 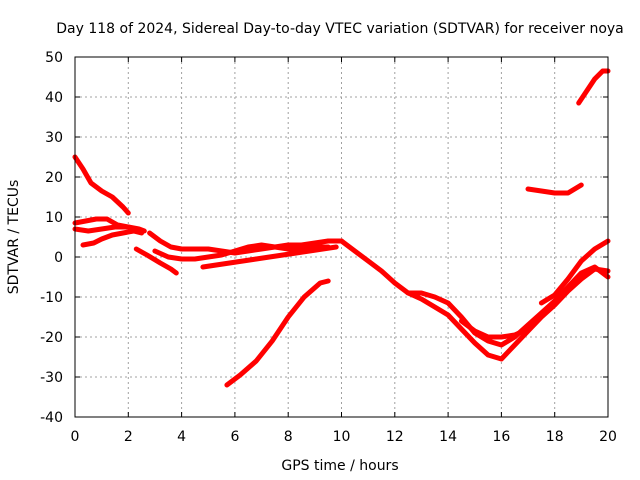 What do you see at coordinates (608, 437) in the screenshot?
I see `x-tick-label: 20` at bounding box center [608, 437].